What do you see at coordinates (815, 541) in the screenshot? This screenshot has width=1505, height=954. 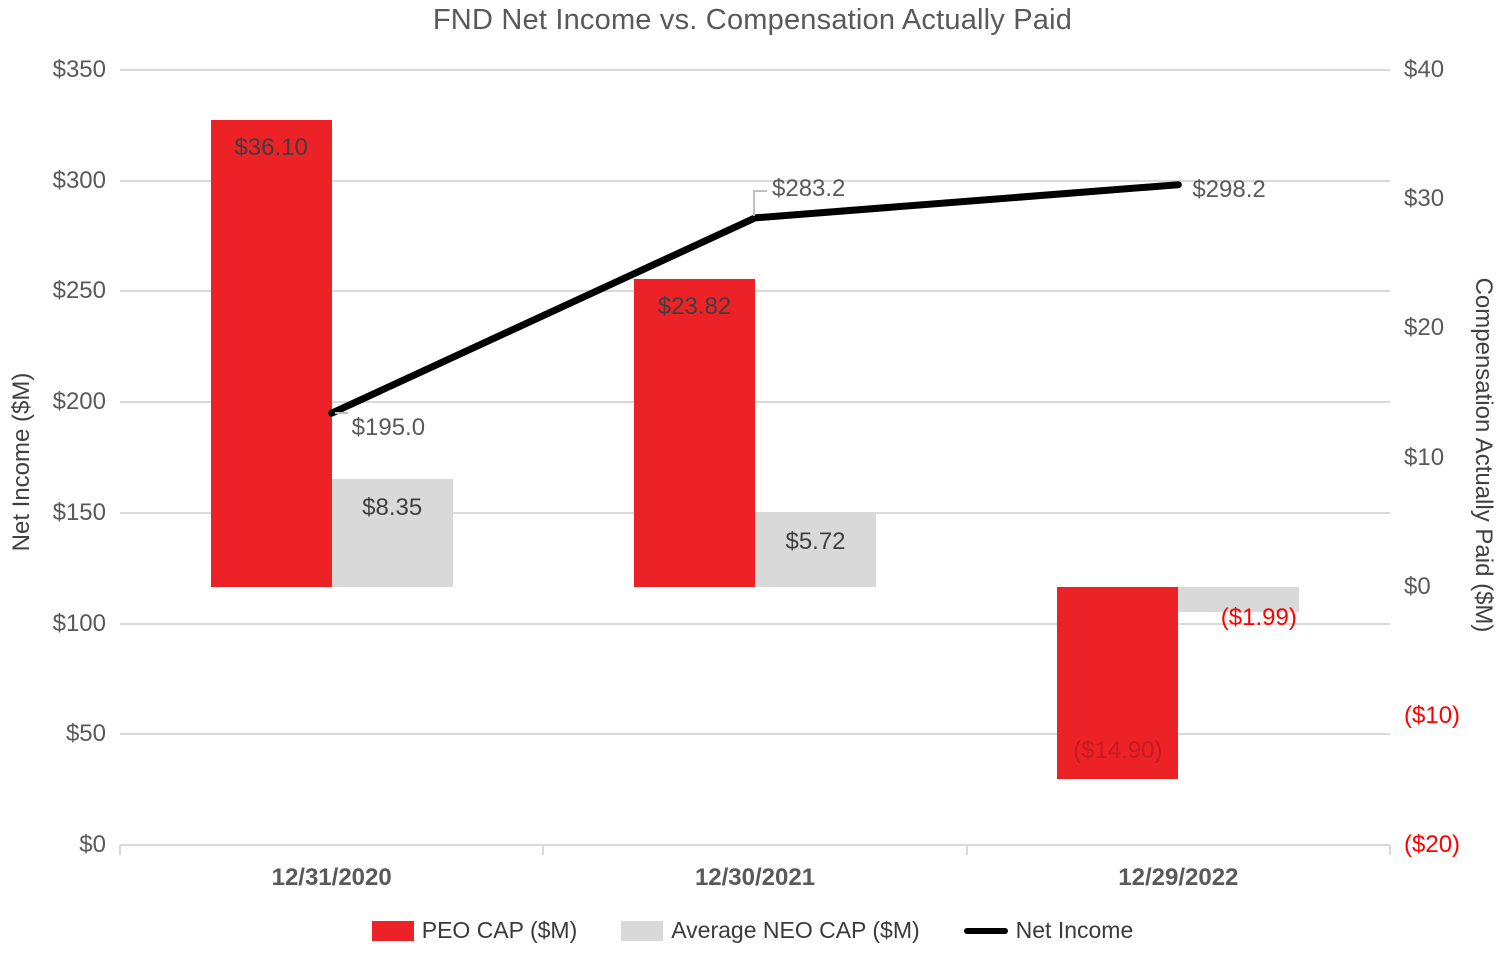 I see `neo-cap-value-label: $5.72` at bounding box center [815, 541].